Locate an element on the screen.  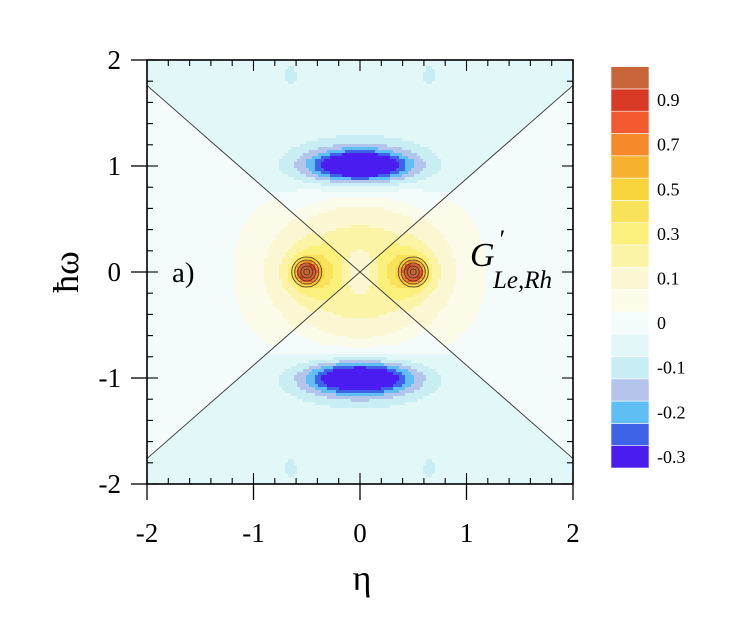
colorbar-label: -0.1 is located at coordinates (671, 368).